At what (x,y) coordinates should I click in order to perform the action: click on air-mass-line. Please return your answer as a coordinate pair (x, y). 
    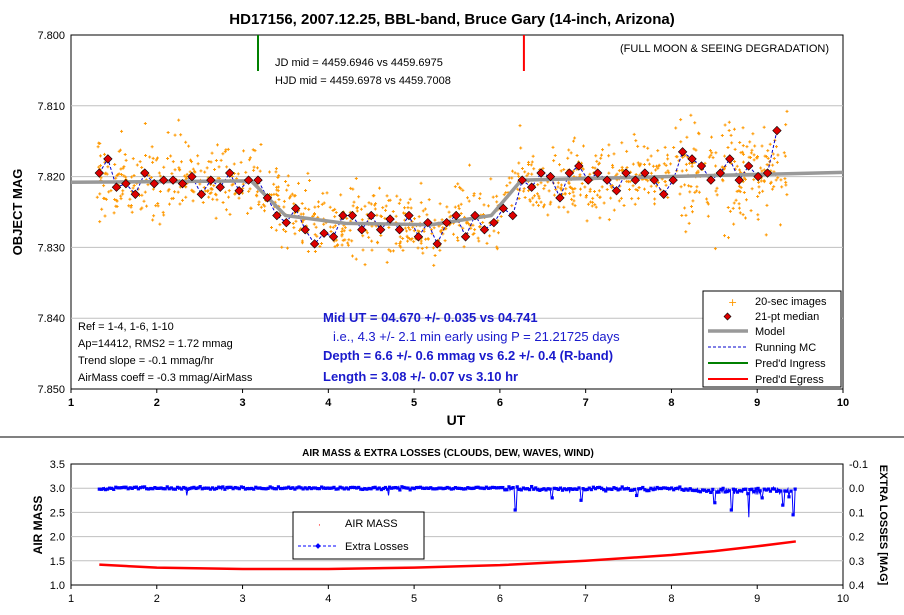
    Looking at the image, I should click on (447, 555).